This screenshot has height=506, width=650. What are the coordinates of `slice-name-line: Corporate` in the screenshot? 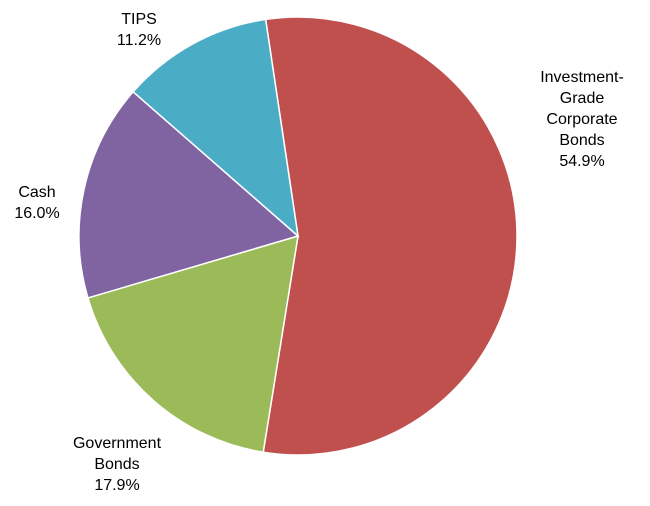 It's located at (581, 119).